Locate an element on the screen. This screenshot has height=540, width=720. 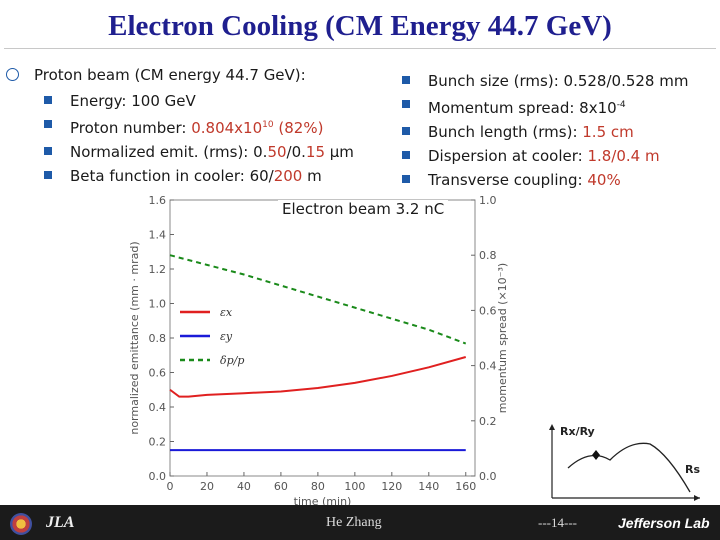
electron-beam-label: Electron beam 3.2 nC is located at coordinates (363, 209).